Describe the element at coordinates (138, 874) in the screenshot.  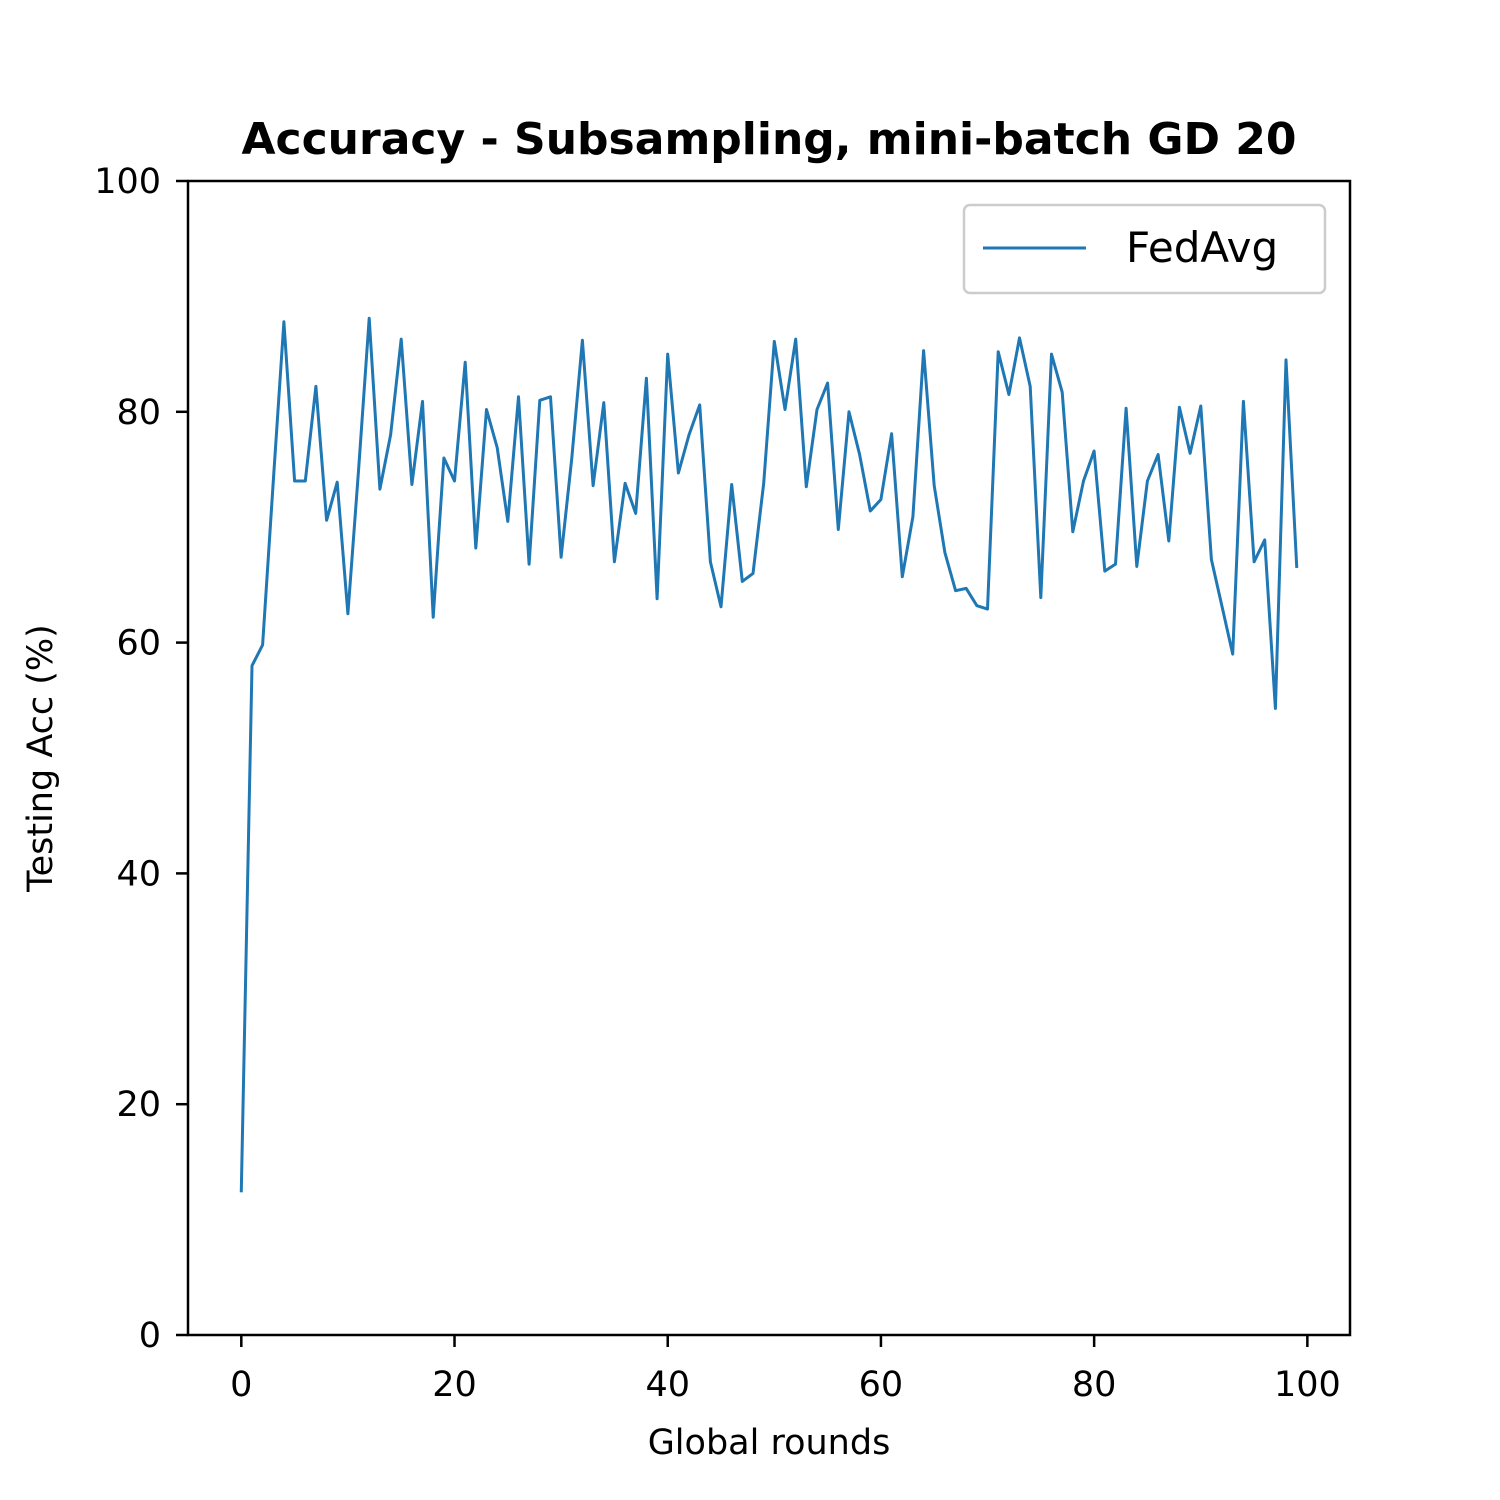
I see `y-tick-label-40: 40` at that location.